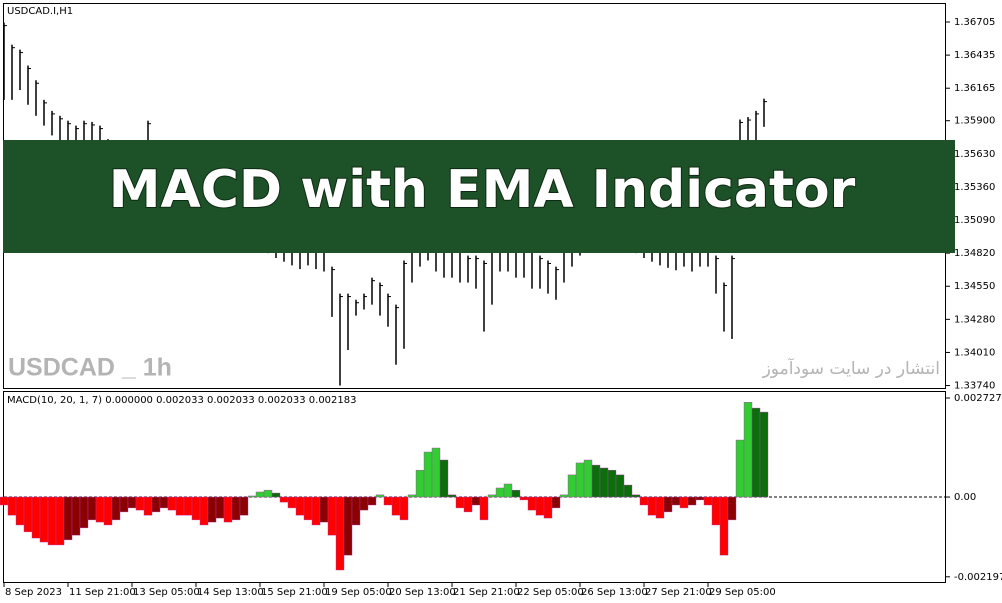 This screenshot has width=1002, height=603. What do you see at coordinates (974, 22) in the screenshot?
I see `y-tick-label: 1.36705` at bounding box center [974, 22].